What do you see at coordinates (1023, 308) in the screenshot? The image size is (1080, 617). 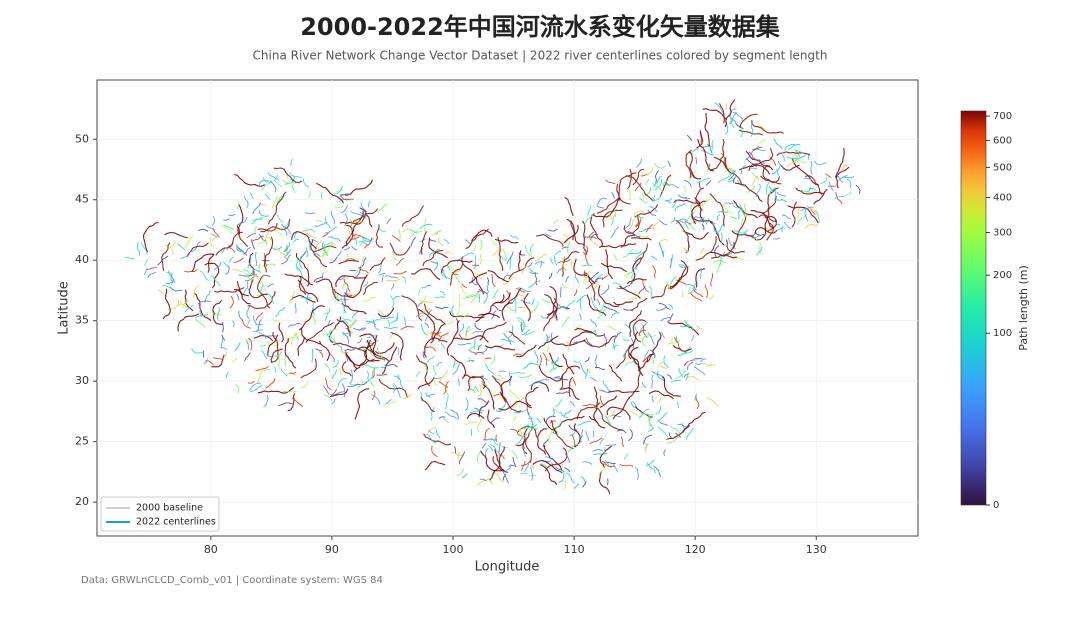 I see `colorbar-label: Path length (m)` at bounding box center [1023, 308].